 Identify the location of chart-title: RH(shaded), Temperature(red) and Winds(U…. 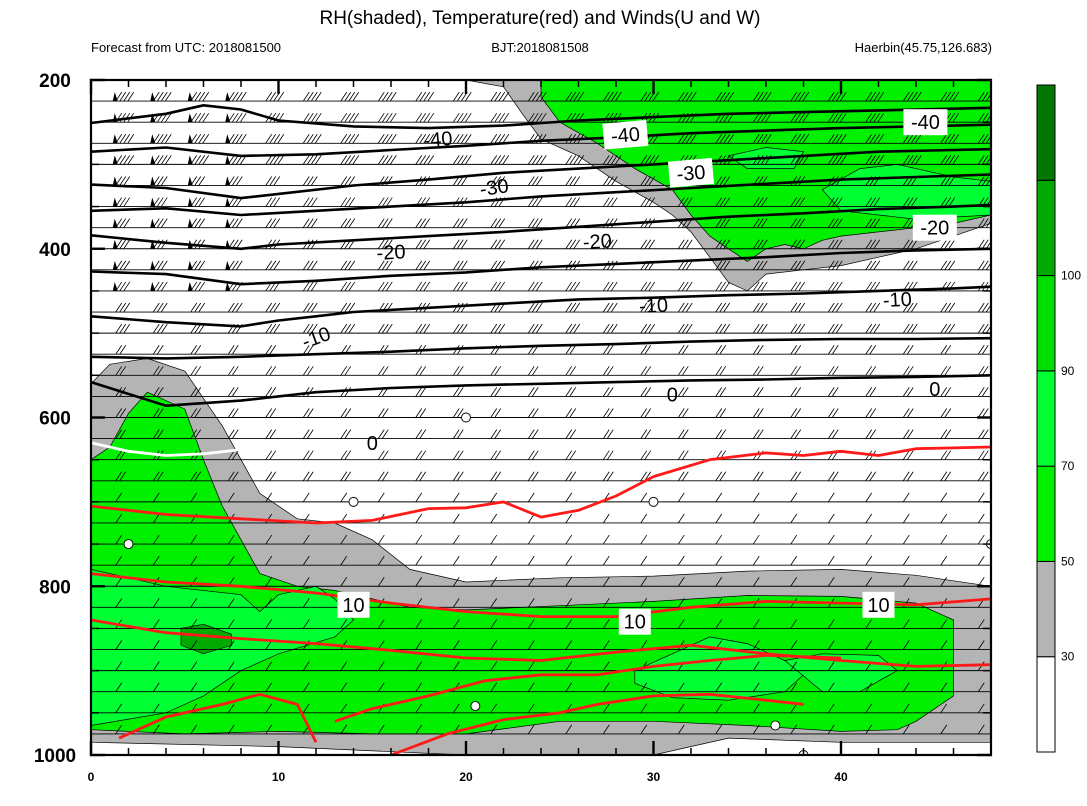
(539, 18).